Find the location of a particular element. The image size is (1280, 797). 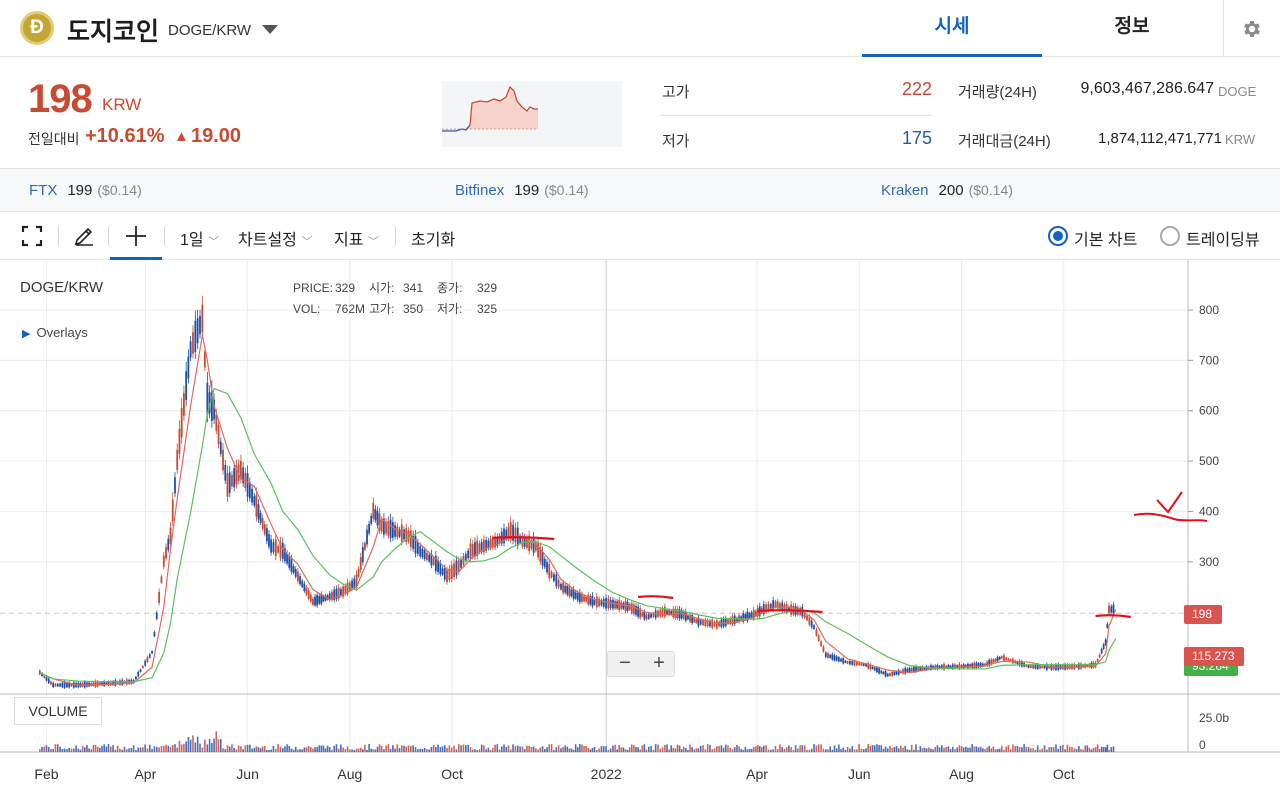

coin-selector-caret-icon is located at coordinates (270, 29).